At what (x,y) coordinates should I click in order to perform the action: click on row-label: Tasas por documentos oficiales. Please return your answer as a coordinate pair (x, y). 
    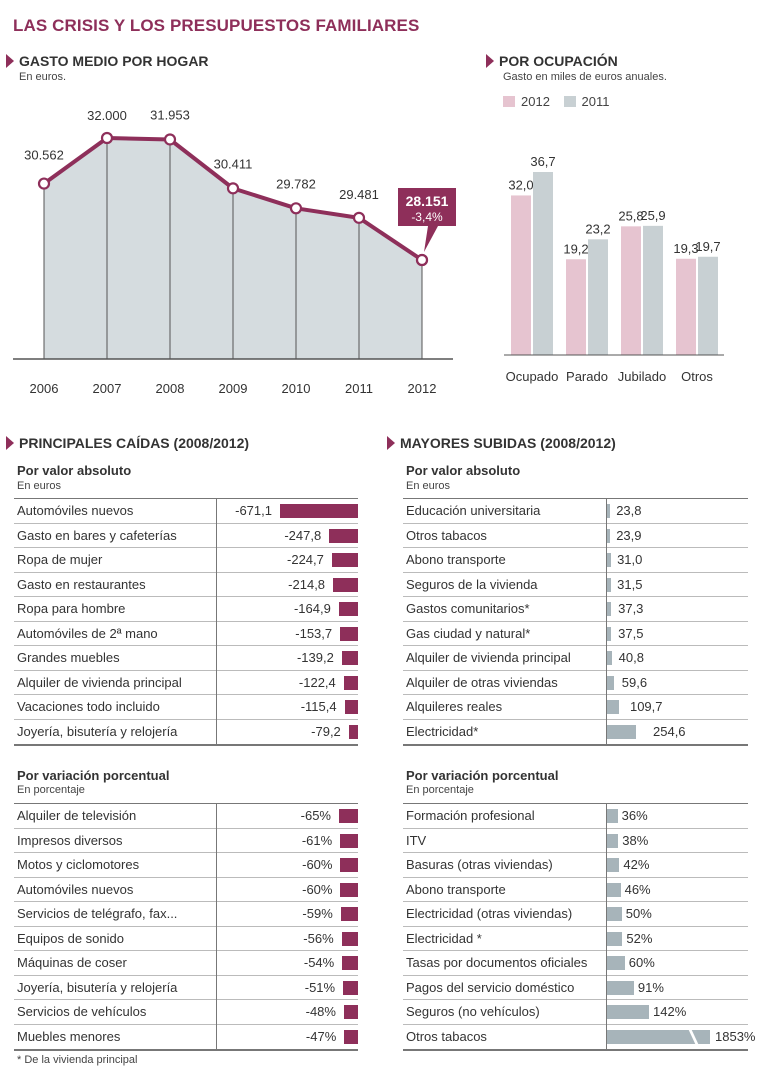
    Looking at the image, I should click on (497, 962).